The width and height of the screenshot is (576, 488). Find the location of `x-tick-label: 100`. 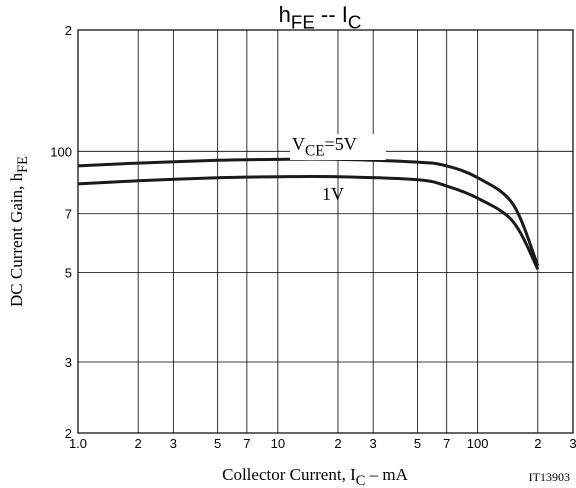

x-tick-label: 100 is located at coordinates (478, 443).